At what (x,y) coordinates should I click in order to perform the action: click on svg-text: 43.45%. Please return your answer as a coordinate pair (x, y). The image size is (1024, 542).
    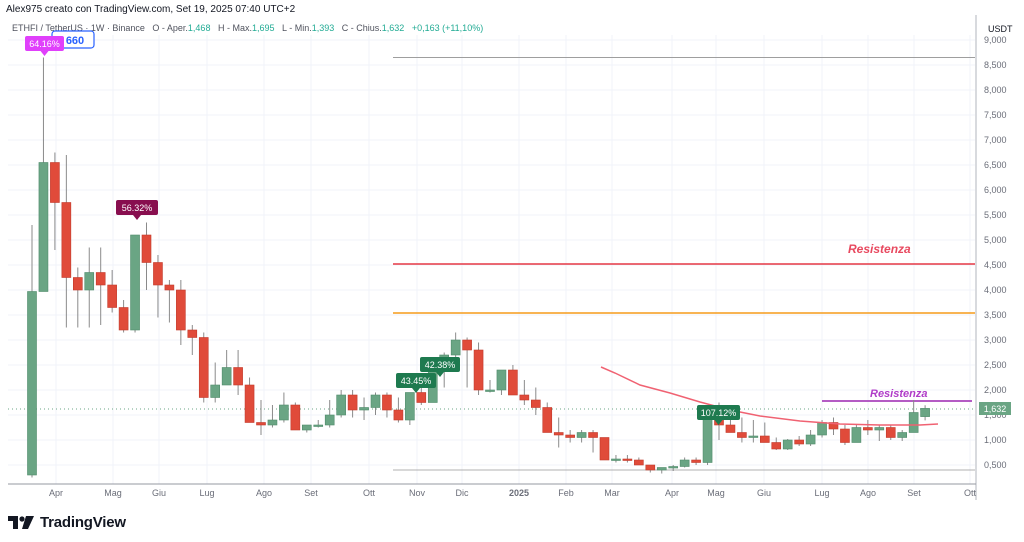
    Looking at the image, I should click on (416, 381).